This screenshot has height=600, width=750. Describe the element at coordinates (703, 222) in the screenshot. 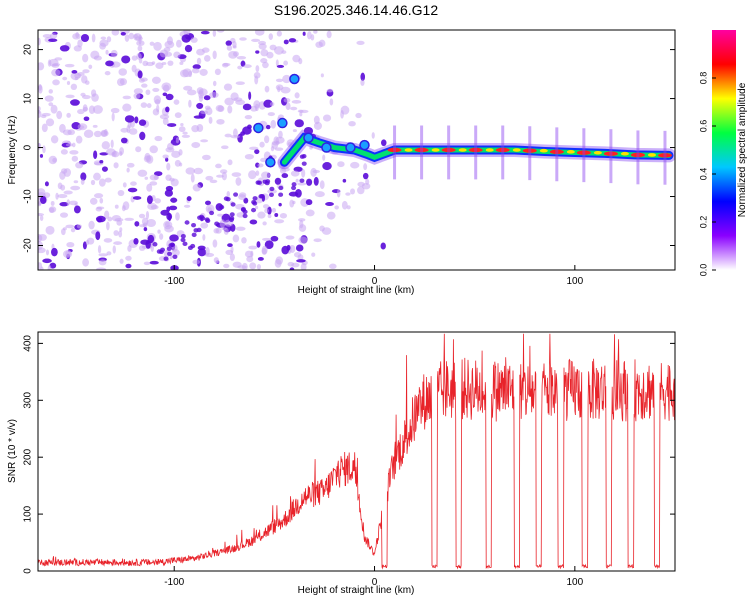

I see `colorbar-tick-label: 0.2` at that location.